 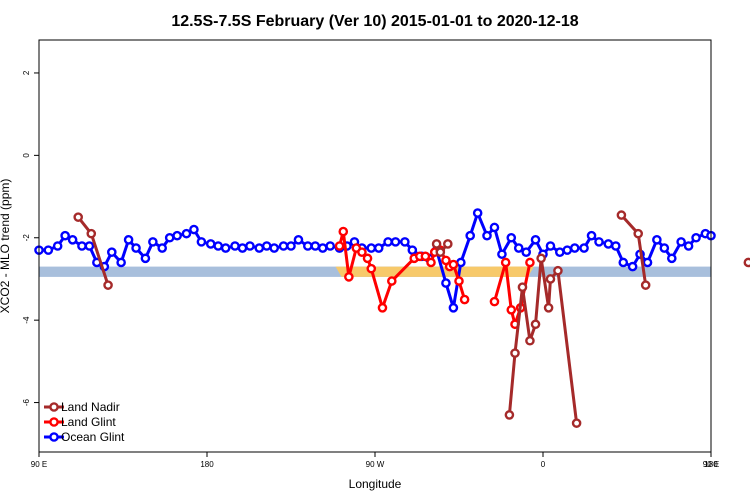 What do you see at coordinates (434, 271) in the screenshot?
I see `land-glint-uncertainty` at bounding box center [434, 271].